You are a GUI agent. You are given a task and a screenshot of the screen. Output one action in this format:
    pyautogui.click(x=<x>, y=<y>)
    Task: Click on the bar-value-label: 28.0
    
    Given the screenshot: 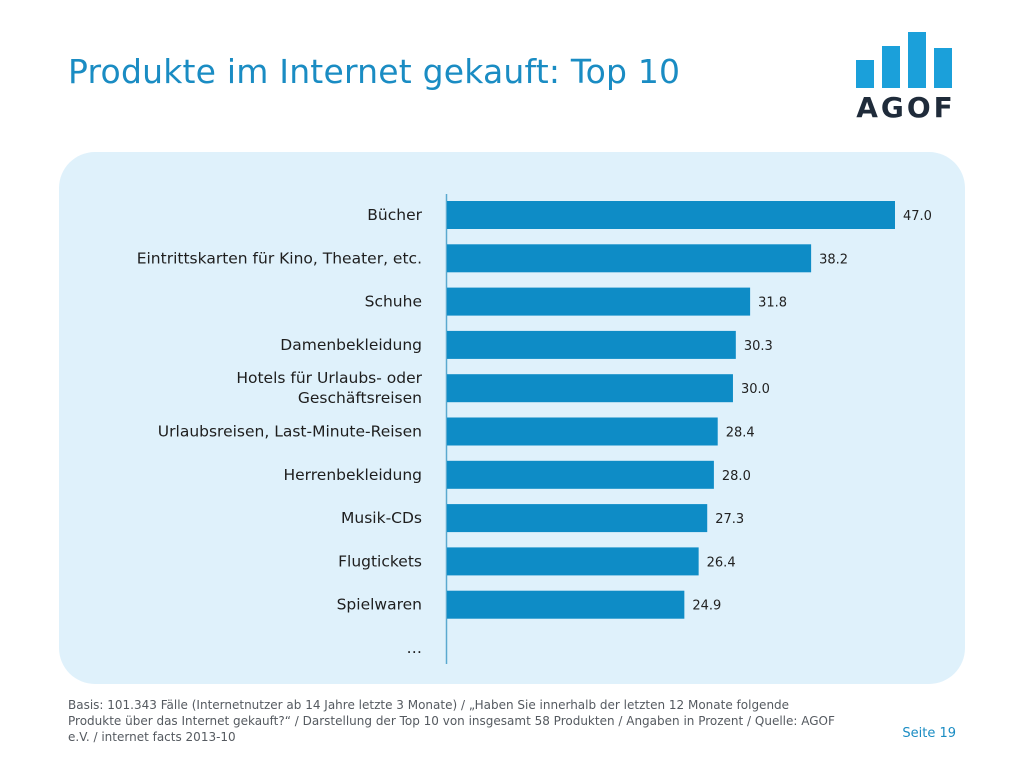 What is the action you would take?
    pyautogui.click(x=736, y=476)
    